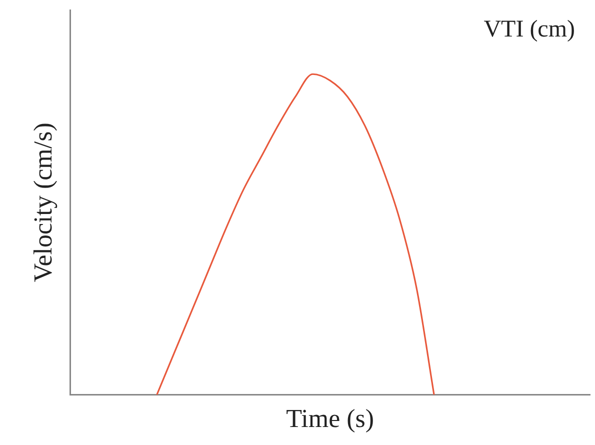  What do you see at coordinates (529, 29) in the screenshot?
I see `text: VTI (cm)` at bounding box center [529, 29].